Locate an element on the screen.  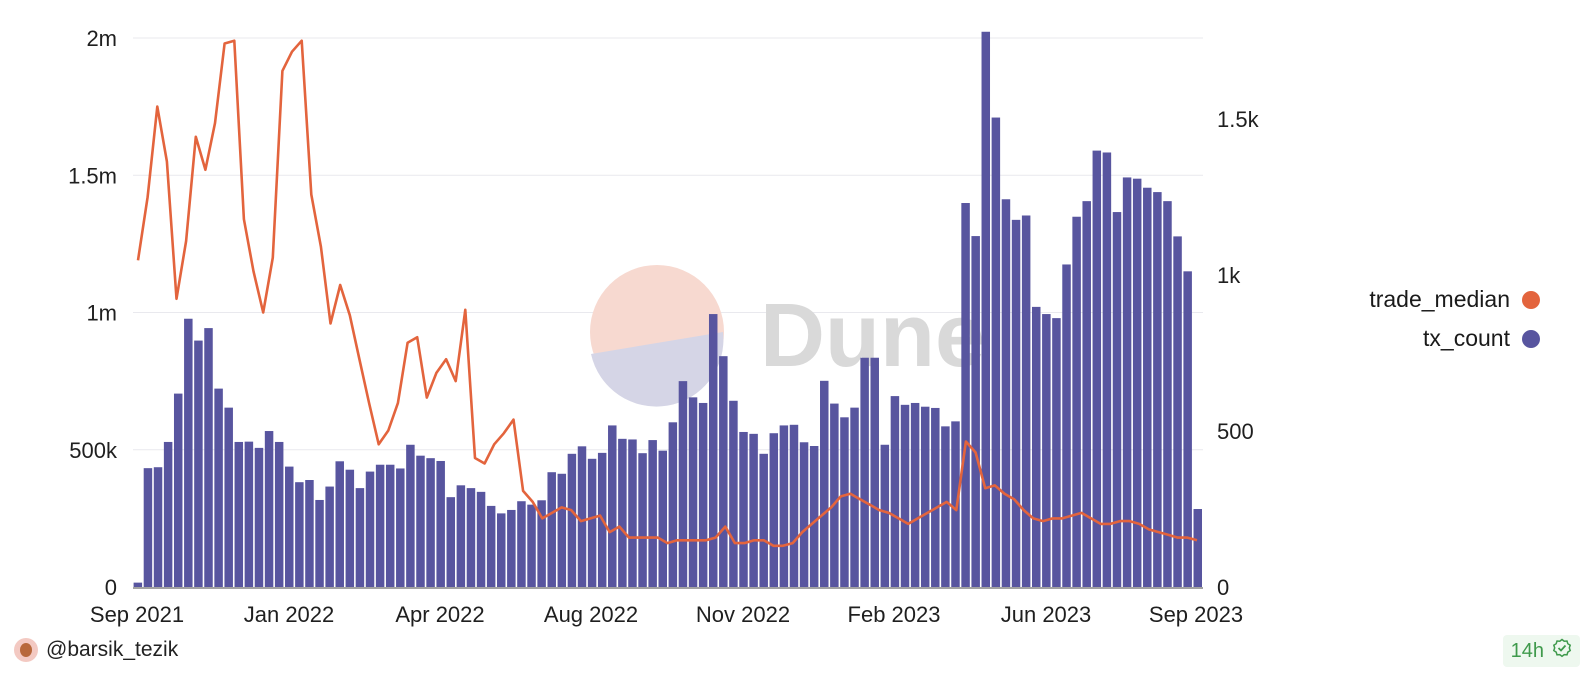
x-tick-label: Sep 2021 is located at coordinates (137, 614).